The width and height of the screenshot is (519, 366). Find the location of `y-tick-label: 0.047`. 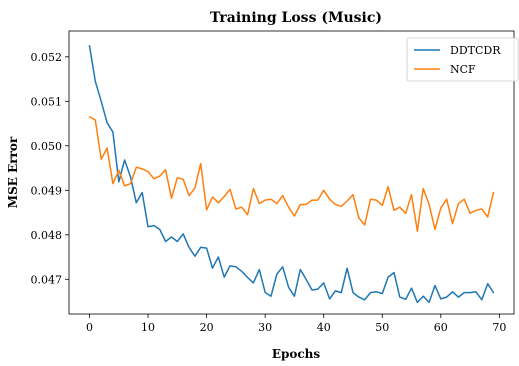

y-tick-label: 0.047 is located at coordinates (47, 279).